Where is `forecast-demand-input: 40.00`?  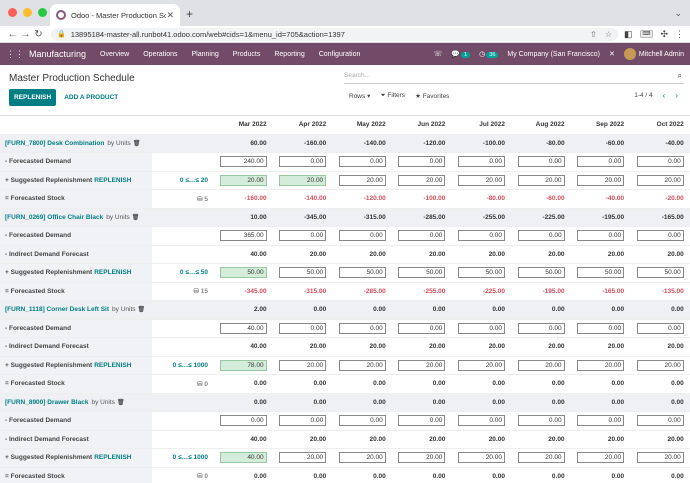
forecast-demand-input: 40.00 is located at coordinates (243, 328).